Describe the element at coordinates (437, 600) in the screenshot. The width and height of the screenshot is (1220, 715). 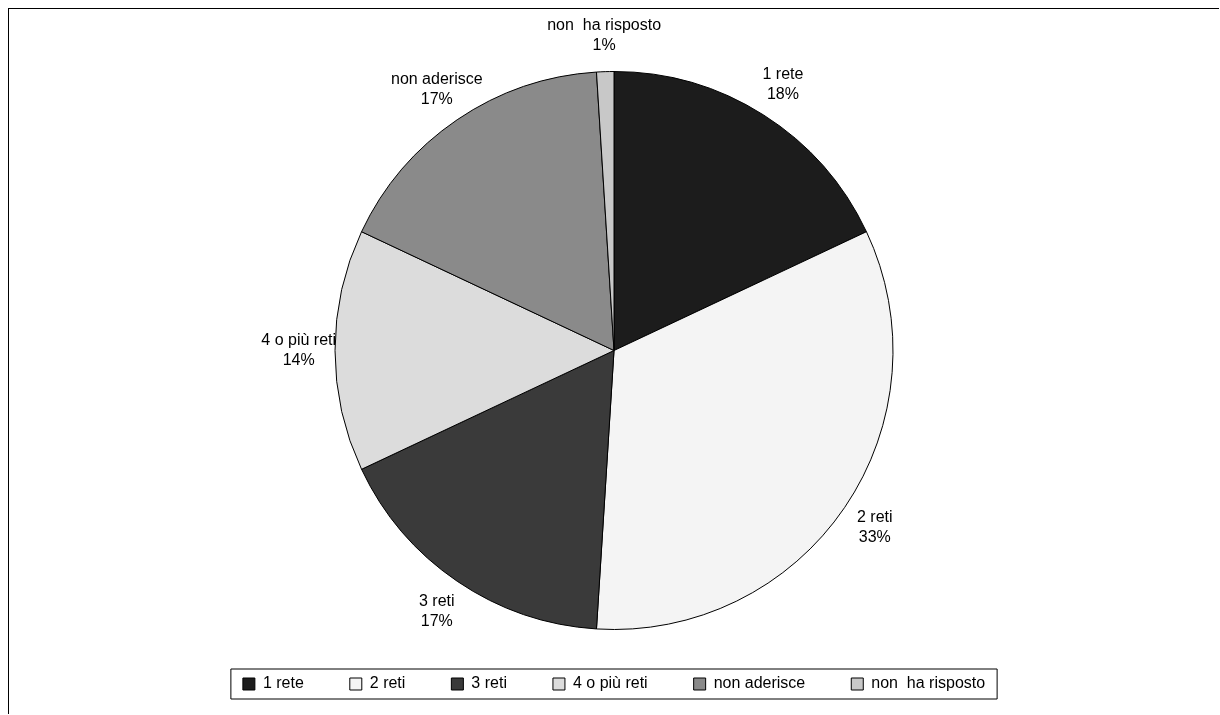
I see `slice-label: 3 reti` at that location.